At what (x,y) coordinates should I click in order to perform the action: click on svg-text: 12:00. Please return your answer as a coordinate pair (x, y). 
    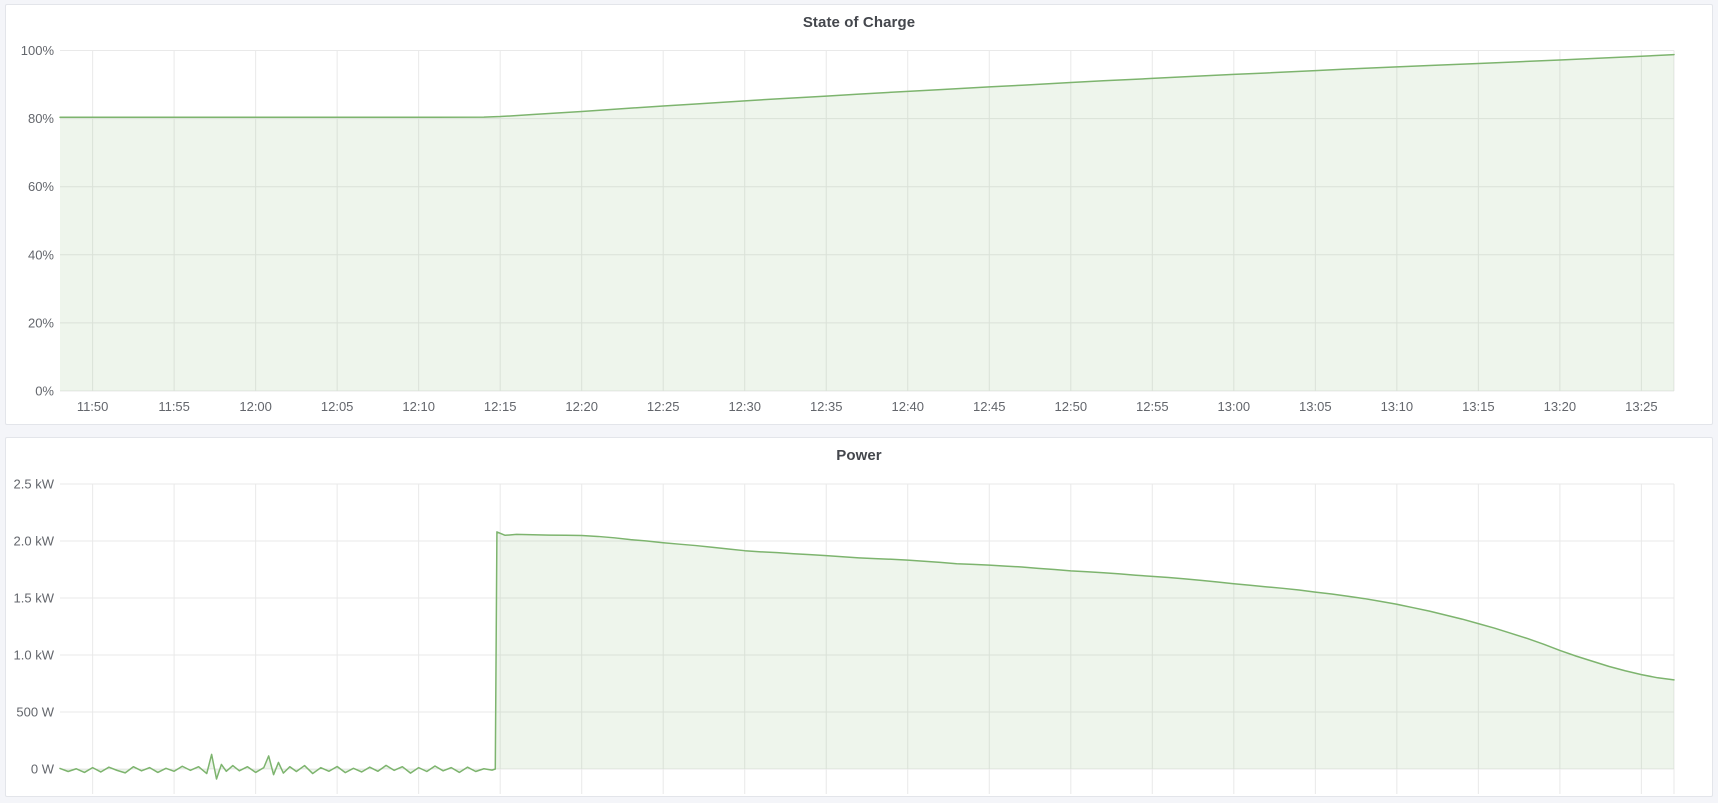
    Looking at the image, I should click on (255, 406).